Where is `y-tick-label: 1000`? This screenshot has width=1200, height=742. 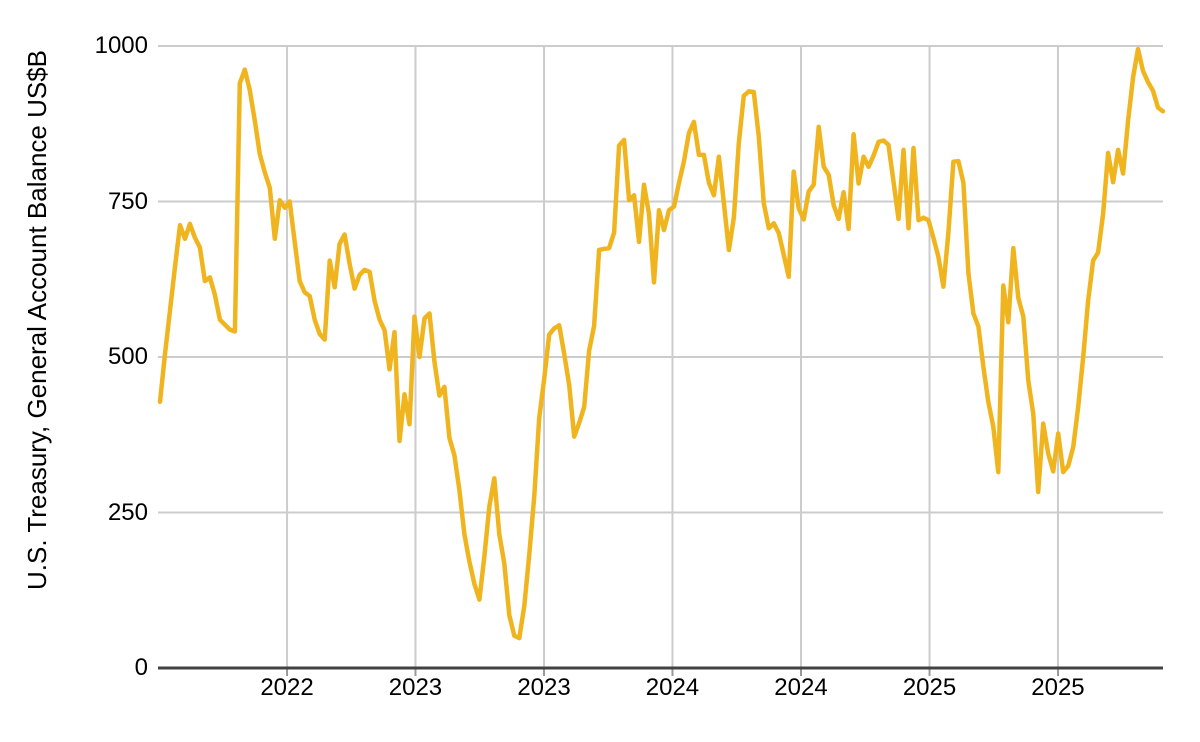 y-tick-label: 1000 is located at coordinates (121, 45).